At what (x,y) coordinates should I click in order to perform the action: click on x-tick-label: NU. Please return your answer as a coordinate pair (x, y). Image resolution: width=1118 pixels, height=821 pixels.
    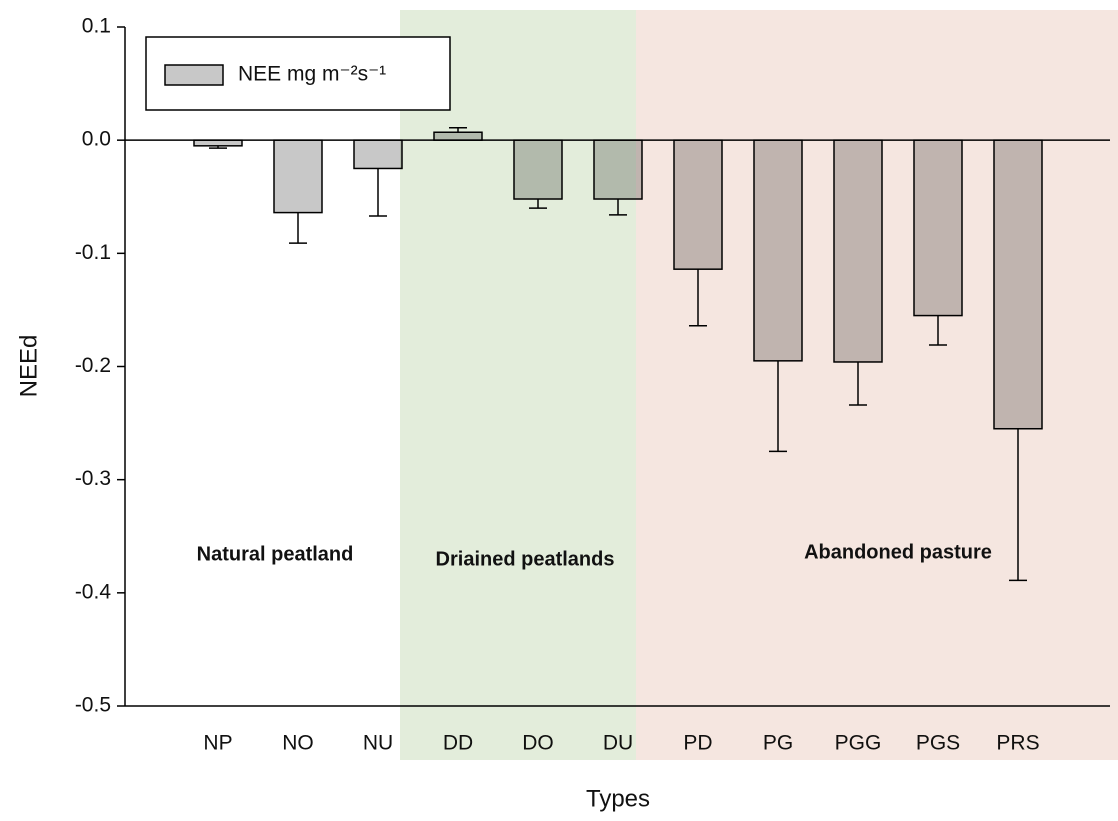
    Looking at the image, I should click on (378, 743).